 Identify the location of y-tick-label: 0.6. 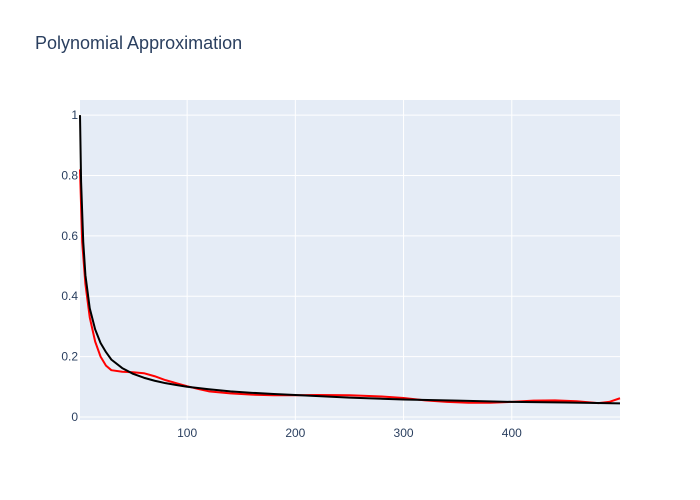
(69, 236).